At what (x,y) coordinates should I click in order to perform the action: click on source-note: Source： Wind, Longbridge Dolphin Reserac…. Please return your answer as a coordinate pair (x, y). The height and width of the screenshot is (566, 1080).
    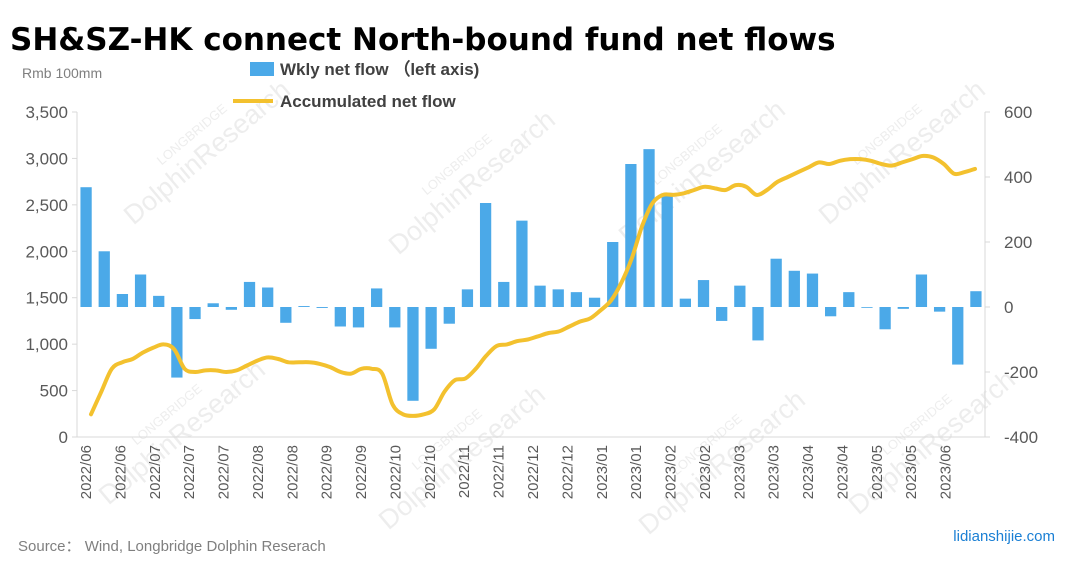
    Looking at the image, I should click on (172, 546).